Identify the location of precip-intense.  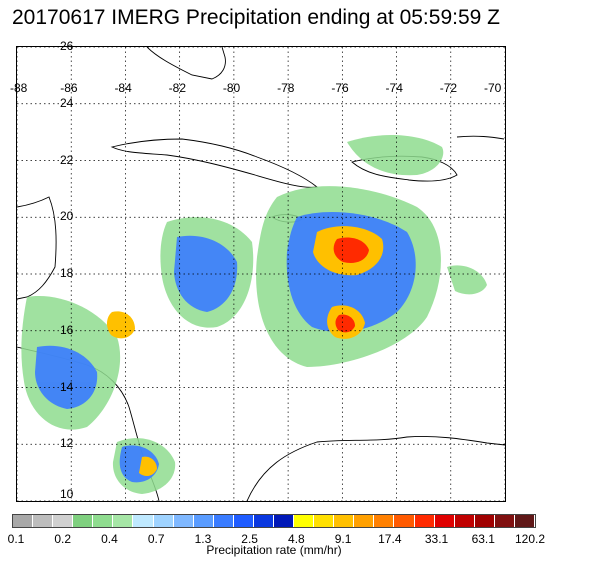
(351, 285).